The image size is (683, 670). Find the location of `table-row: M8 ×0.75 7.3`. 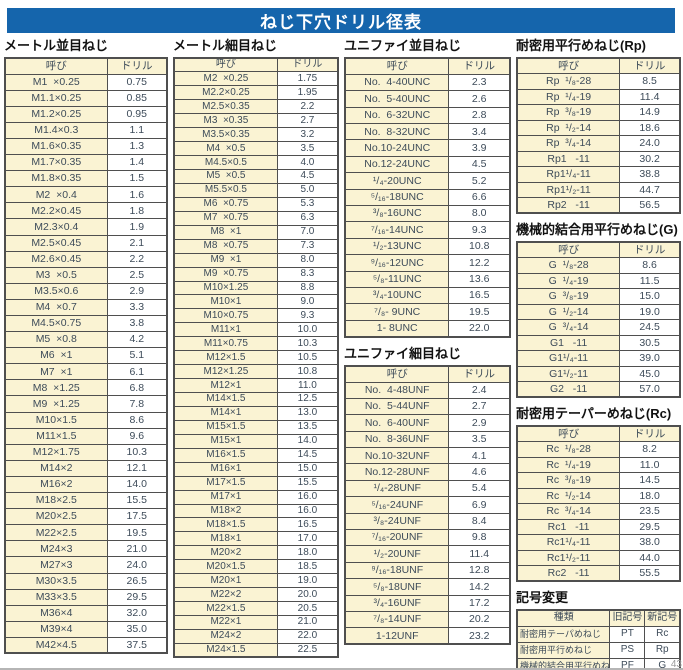

table-row: M8 ×0.75 7.3 is located at coordinates (256, 246).